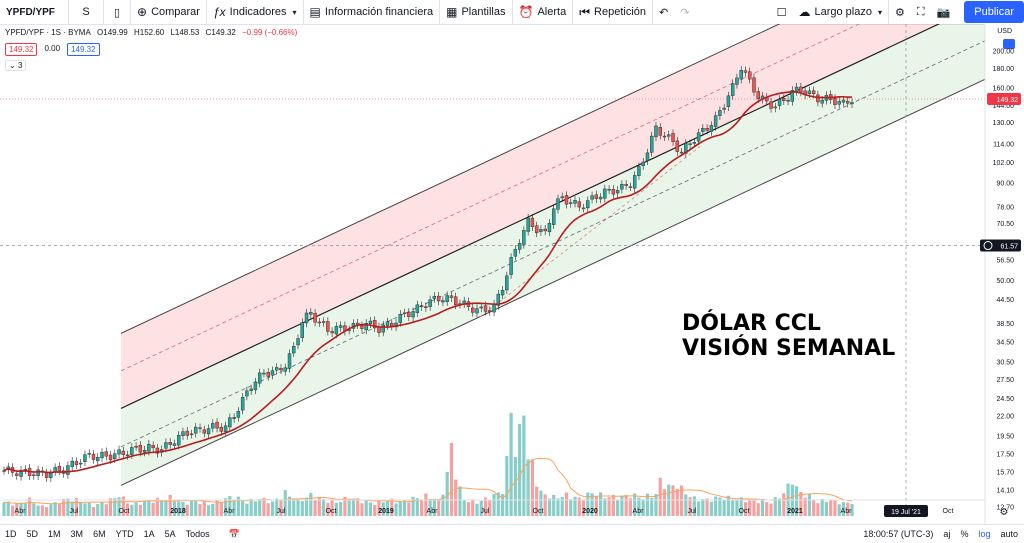  Describe the element at coordinates (32, 534) in the screenshot. I see `range-button-5d: 5D` at that location.